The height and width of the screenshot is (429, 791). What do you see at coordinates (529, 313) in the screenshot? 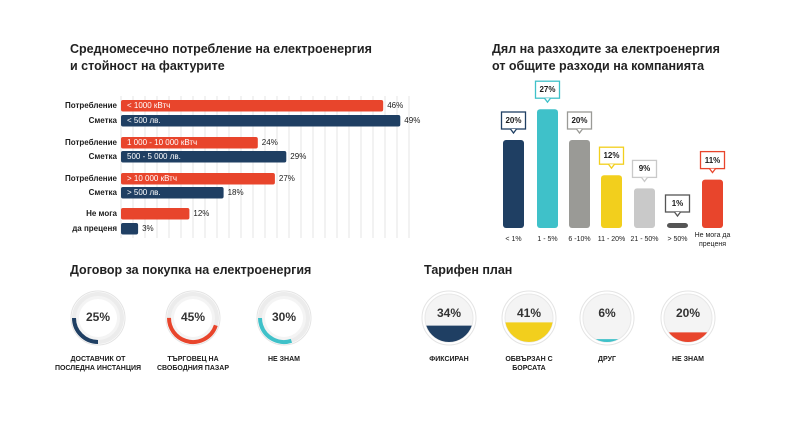
I see `fill-value-label: 41%` at bounding box center [529, 313].